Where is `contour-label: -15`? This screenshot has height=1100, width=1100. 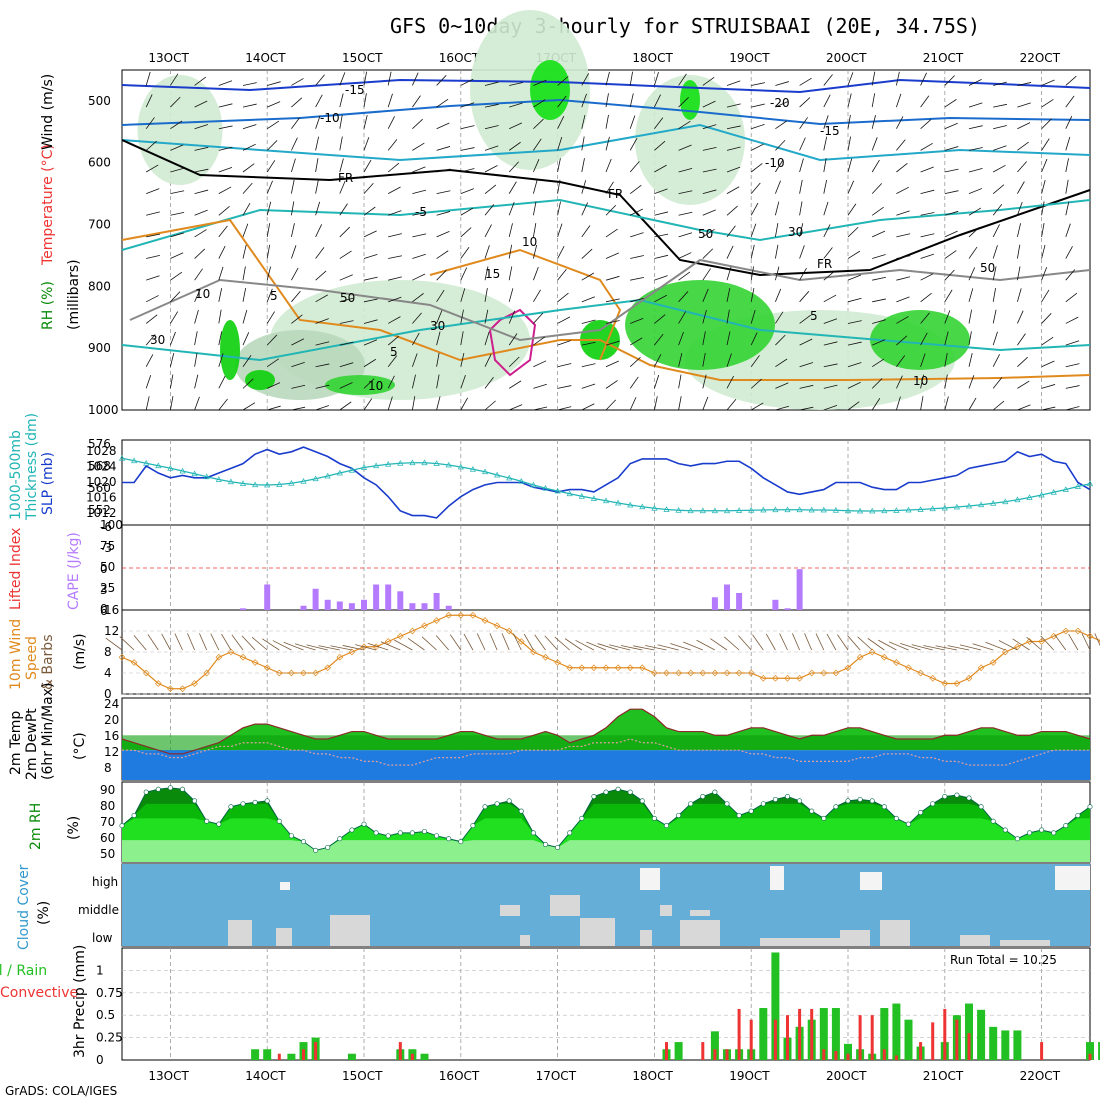 contour-label: -15 is located at coordinates (355, 90).